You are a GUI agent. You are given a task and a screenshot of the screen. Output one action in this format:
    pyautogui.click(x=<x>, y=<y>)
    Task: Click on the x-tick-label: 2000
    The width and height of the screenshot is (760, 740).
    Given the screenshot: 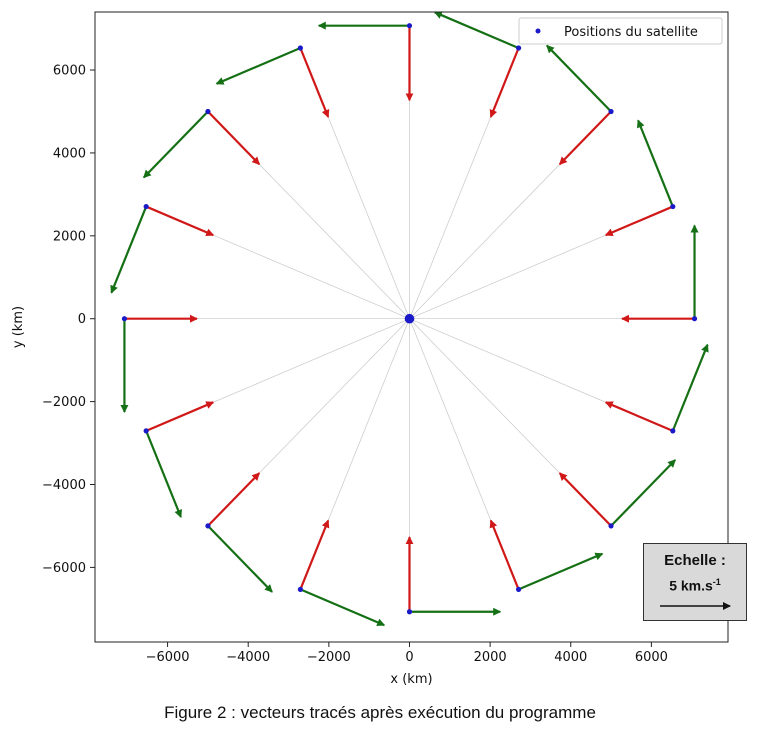 What is the action you would take?
    pyautogui.click(x=490, y=657)
    